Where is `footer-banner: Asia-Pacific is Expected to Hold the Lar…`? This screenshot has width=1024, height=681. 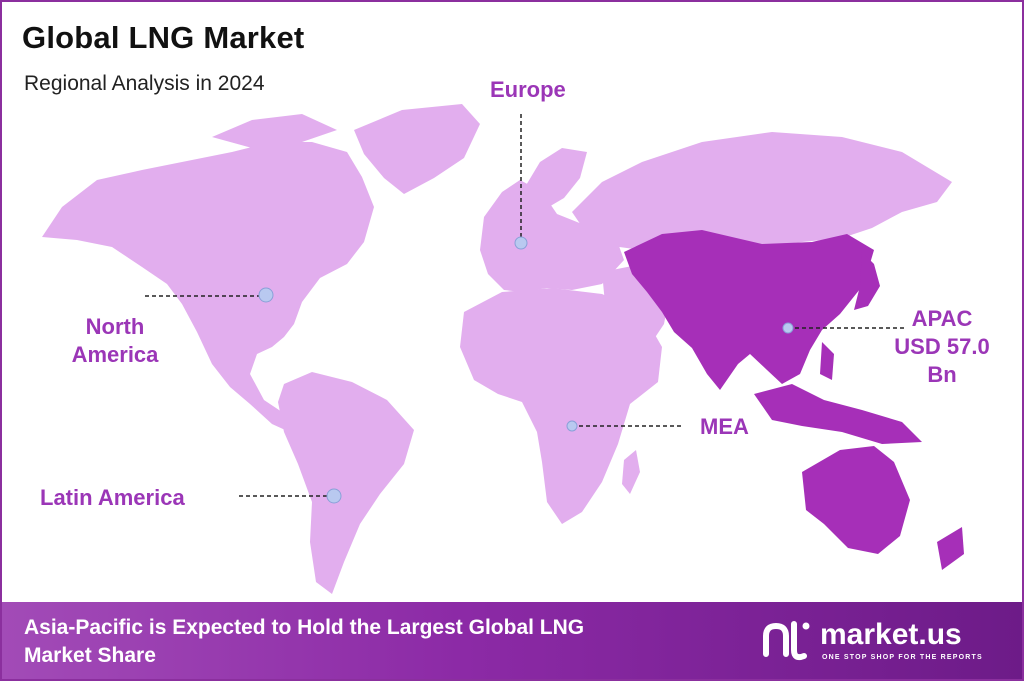 footer-banner: Asia-Pacific is Expected to Hold the Lar… is located at coordinates (512, 640).